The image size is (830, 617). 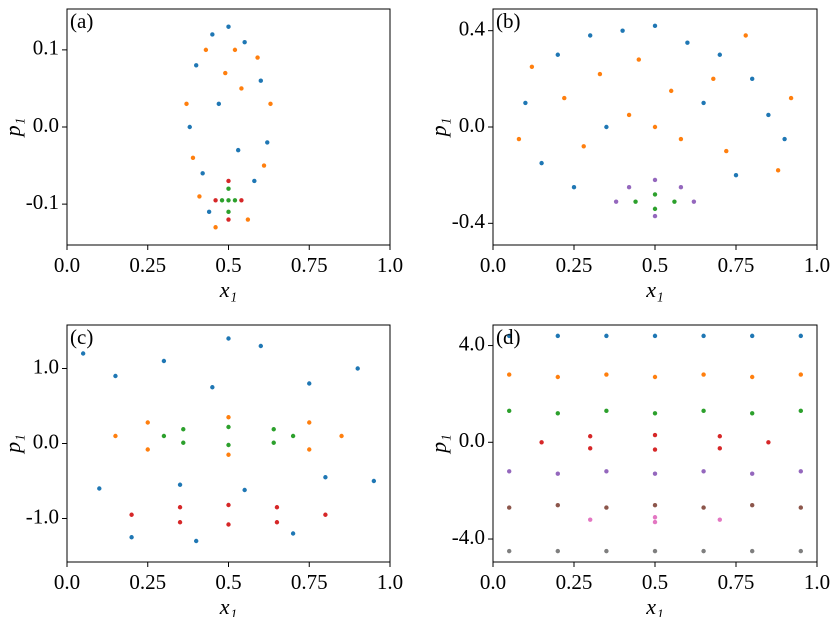 I want to click on x-tick-label: 0.75, so click(x=309, y=265).